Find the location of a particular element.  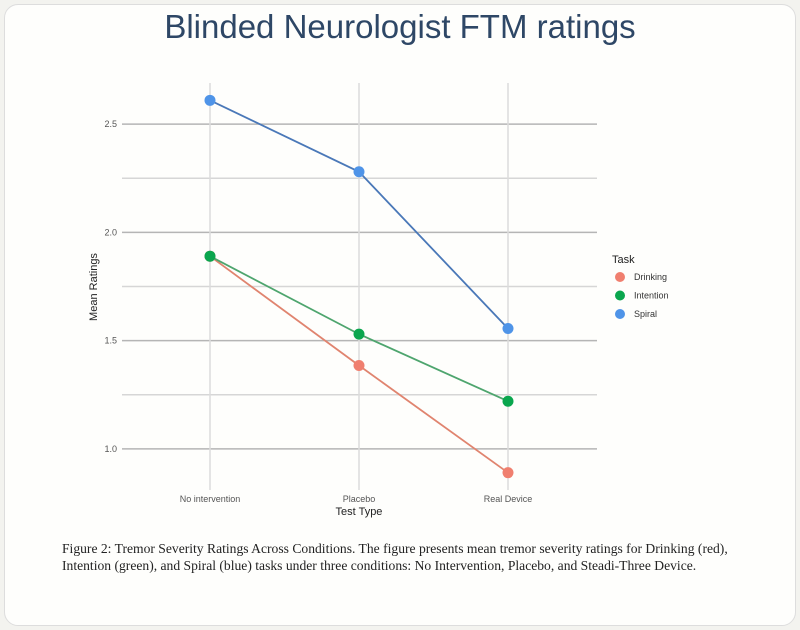

legend-label: Spiral is located at coordinates (645, 314).